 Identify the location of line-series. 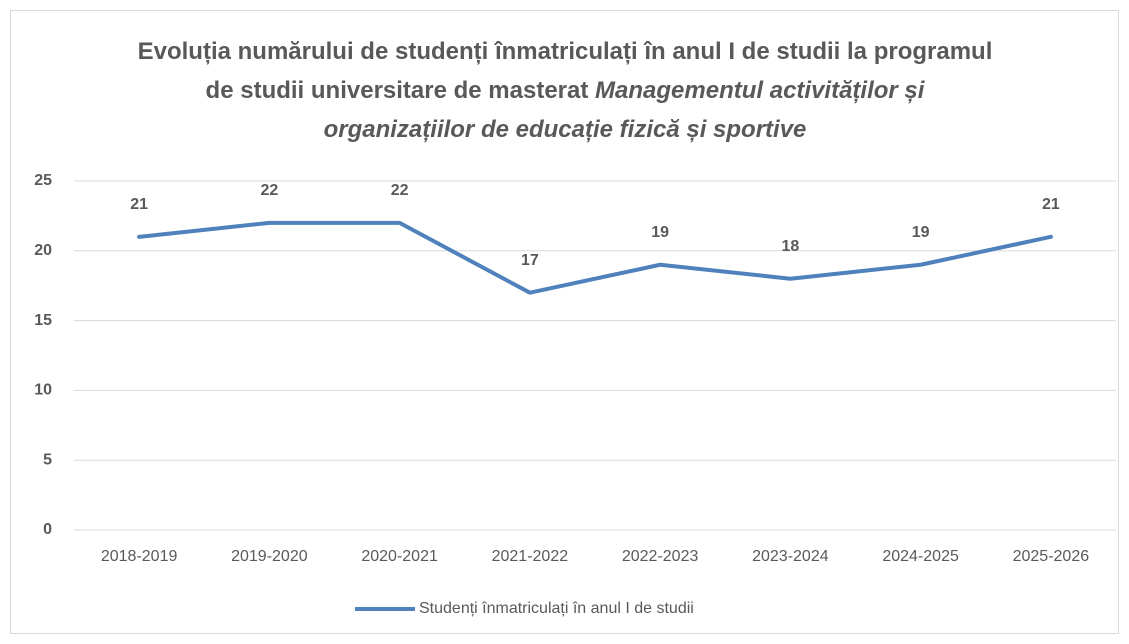
(595, 257).